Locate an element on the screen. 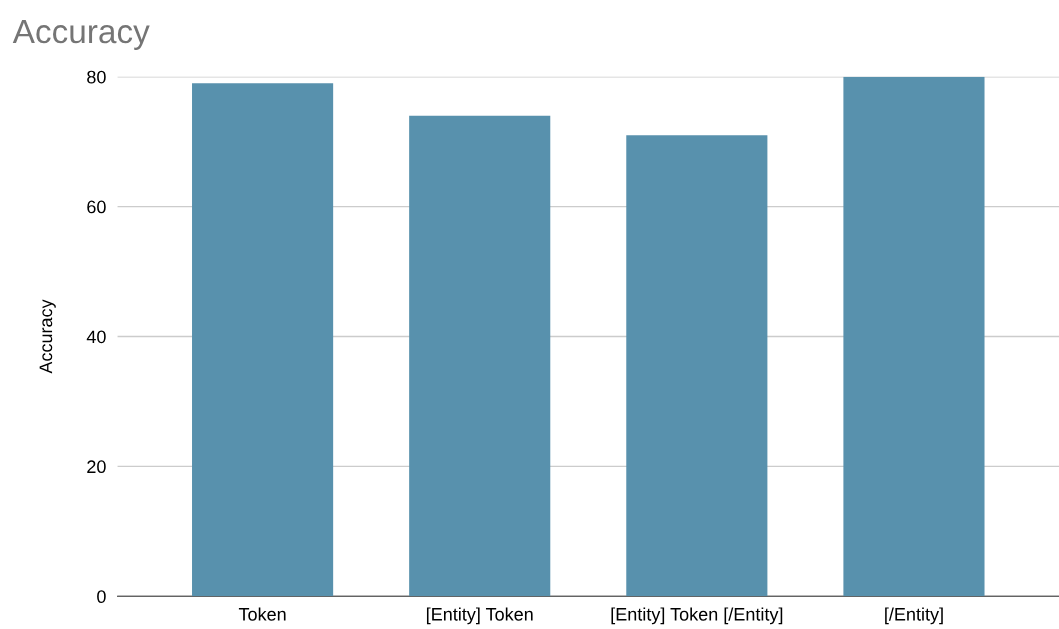 This screenshot has height=629, width=1059. x-tick-label: [Entity] Token [/Entity] is located at coordinates (697, 616).